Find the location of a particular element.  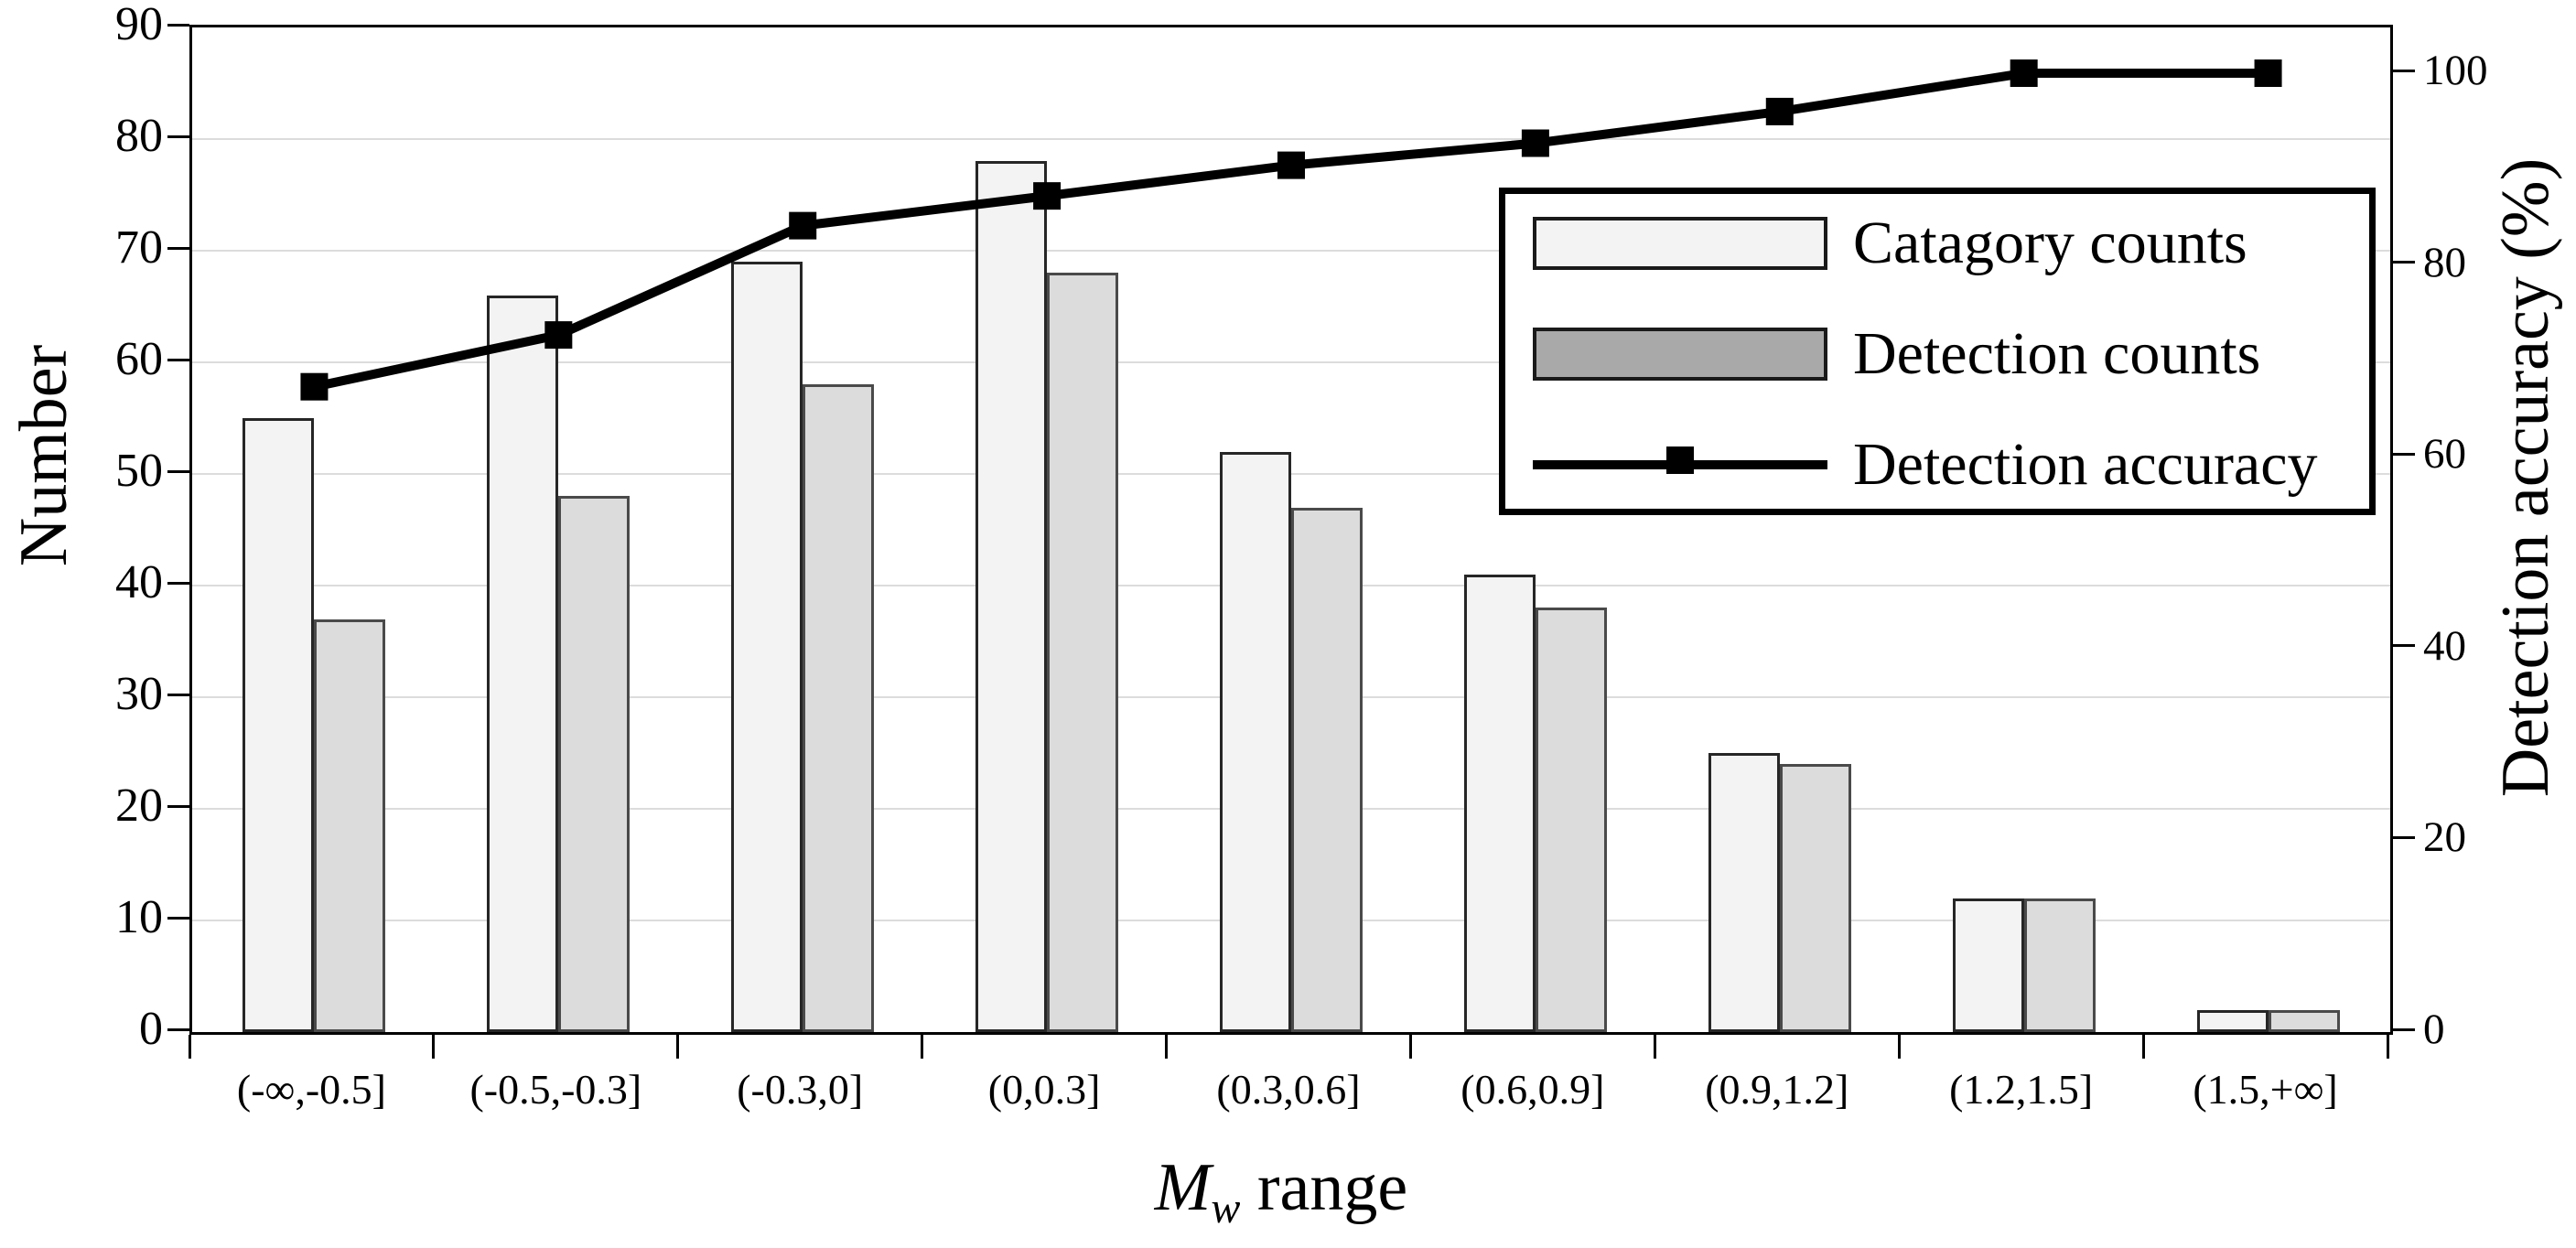

legend-item-detection-counts: Detection counts is located at coordinates (1937, 354).